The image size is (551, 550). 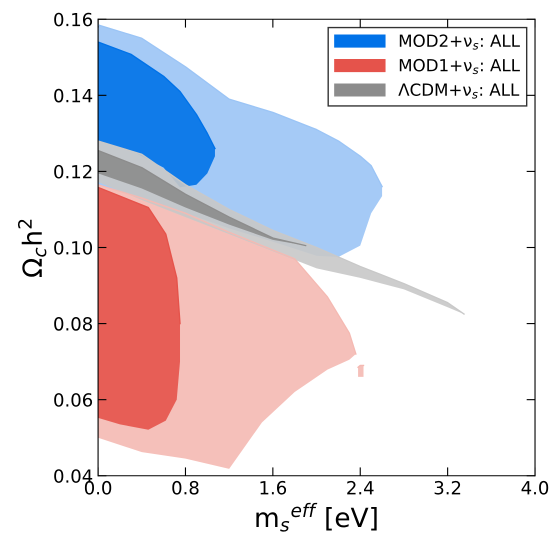 What do you see at coordinates (98, 487) in the screenshot?
I see `x-tick-label: 0.0` at bounding box center [98, 487].